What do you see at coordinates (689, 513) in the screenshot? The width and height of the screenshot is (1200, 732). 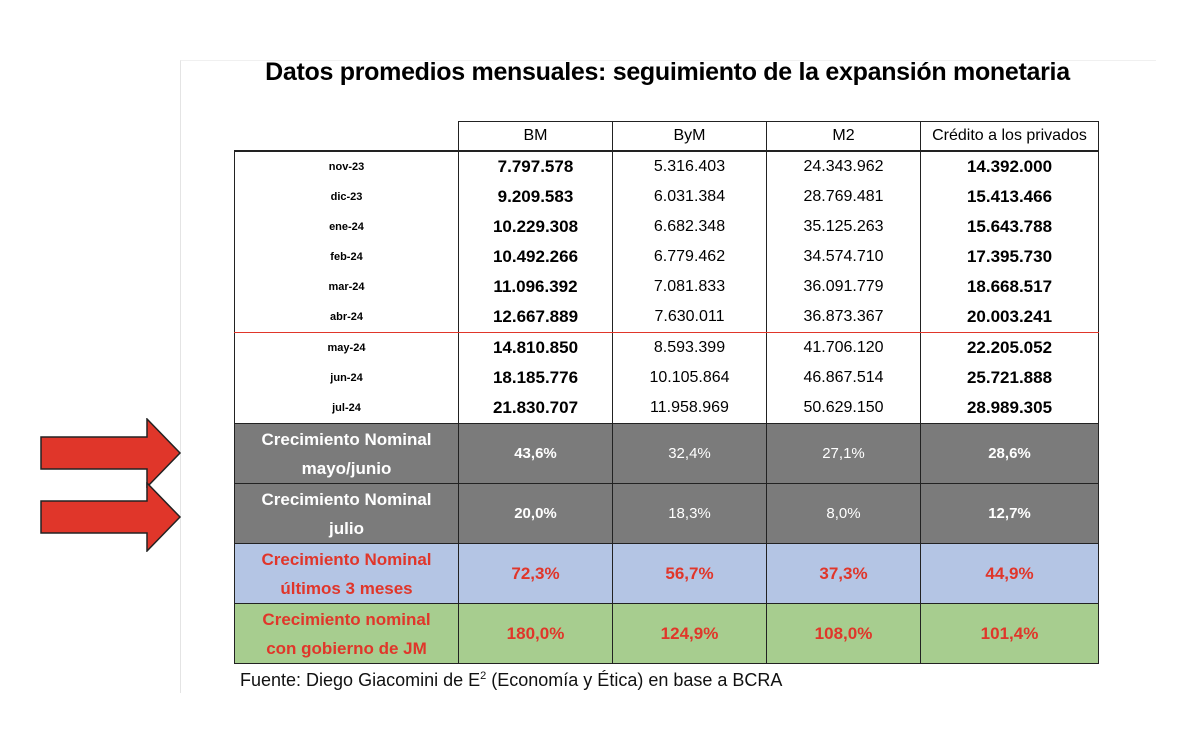 I see `bym-growth-cell: 18,3%` at bounding box center [689, 513].